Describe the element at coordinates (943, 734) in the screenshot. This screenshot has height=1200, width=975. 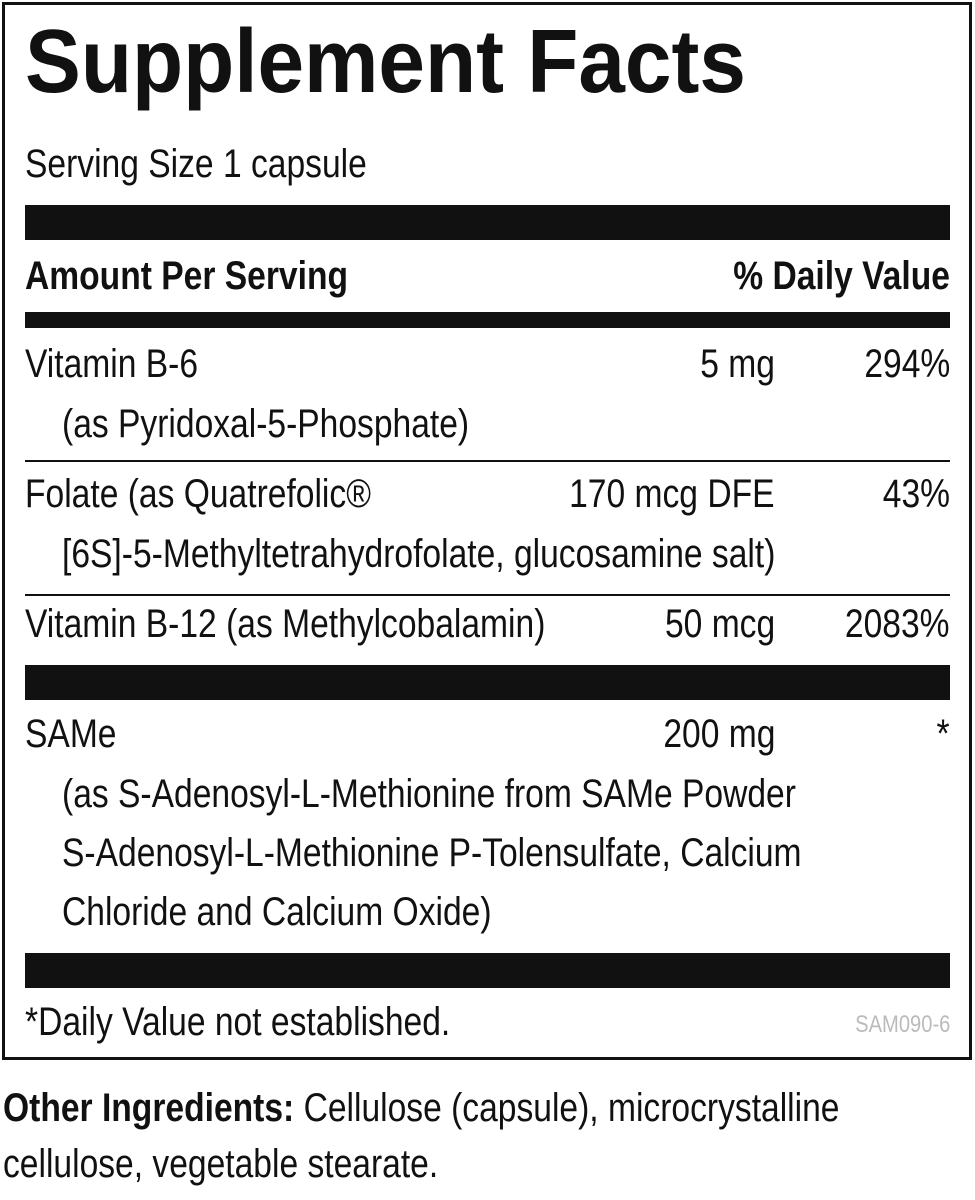
I see `nutrient-daily-value: *` at that location.